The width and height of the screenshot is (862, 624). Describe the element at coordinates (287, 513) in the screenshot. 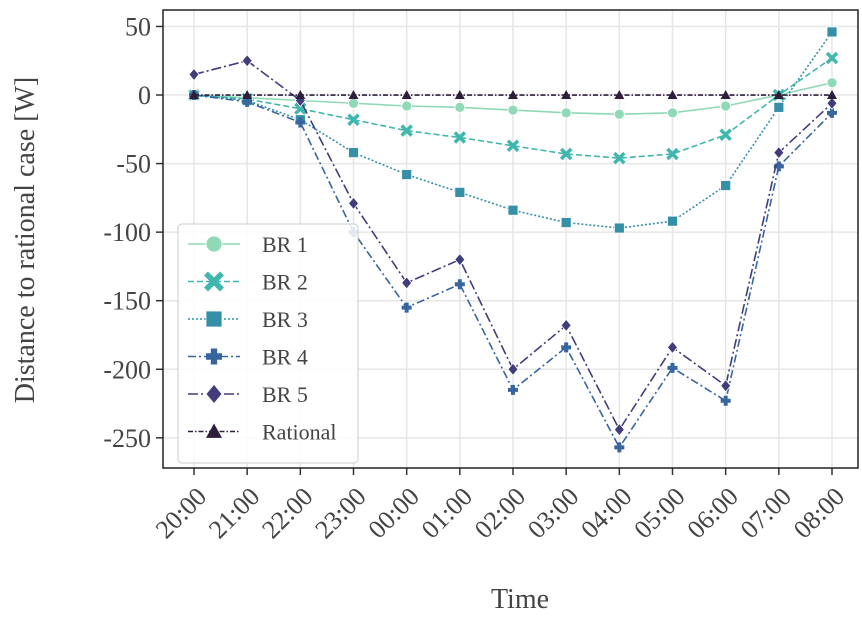

I see `x-tick-label: 22:00` at that location.